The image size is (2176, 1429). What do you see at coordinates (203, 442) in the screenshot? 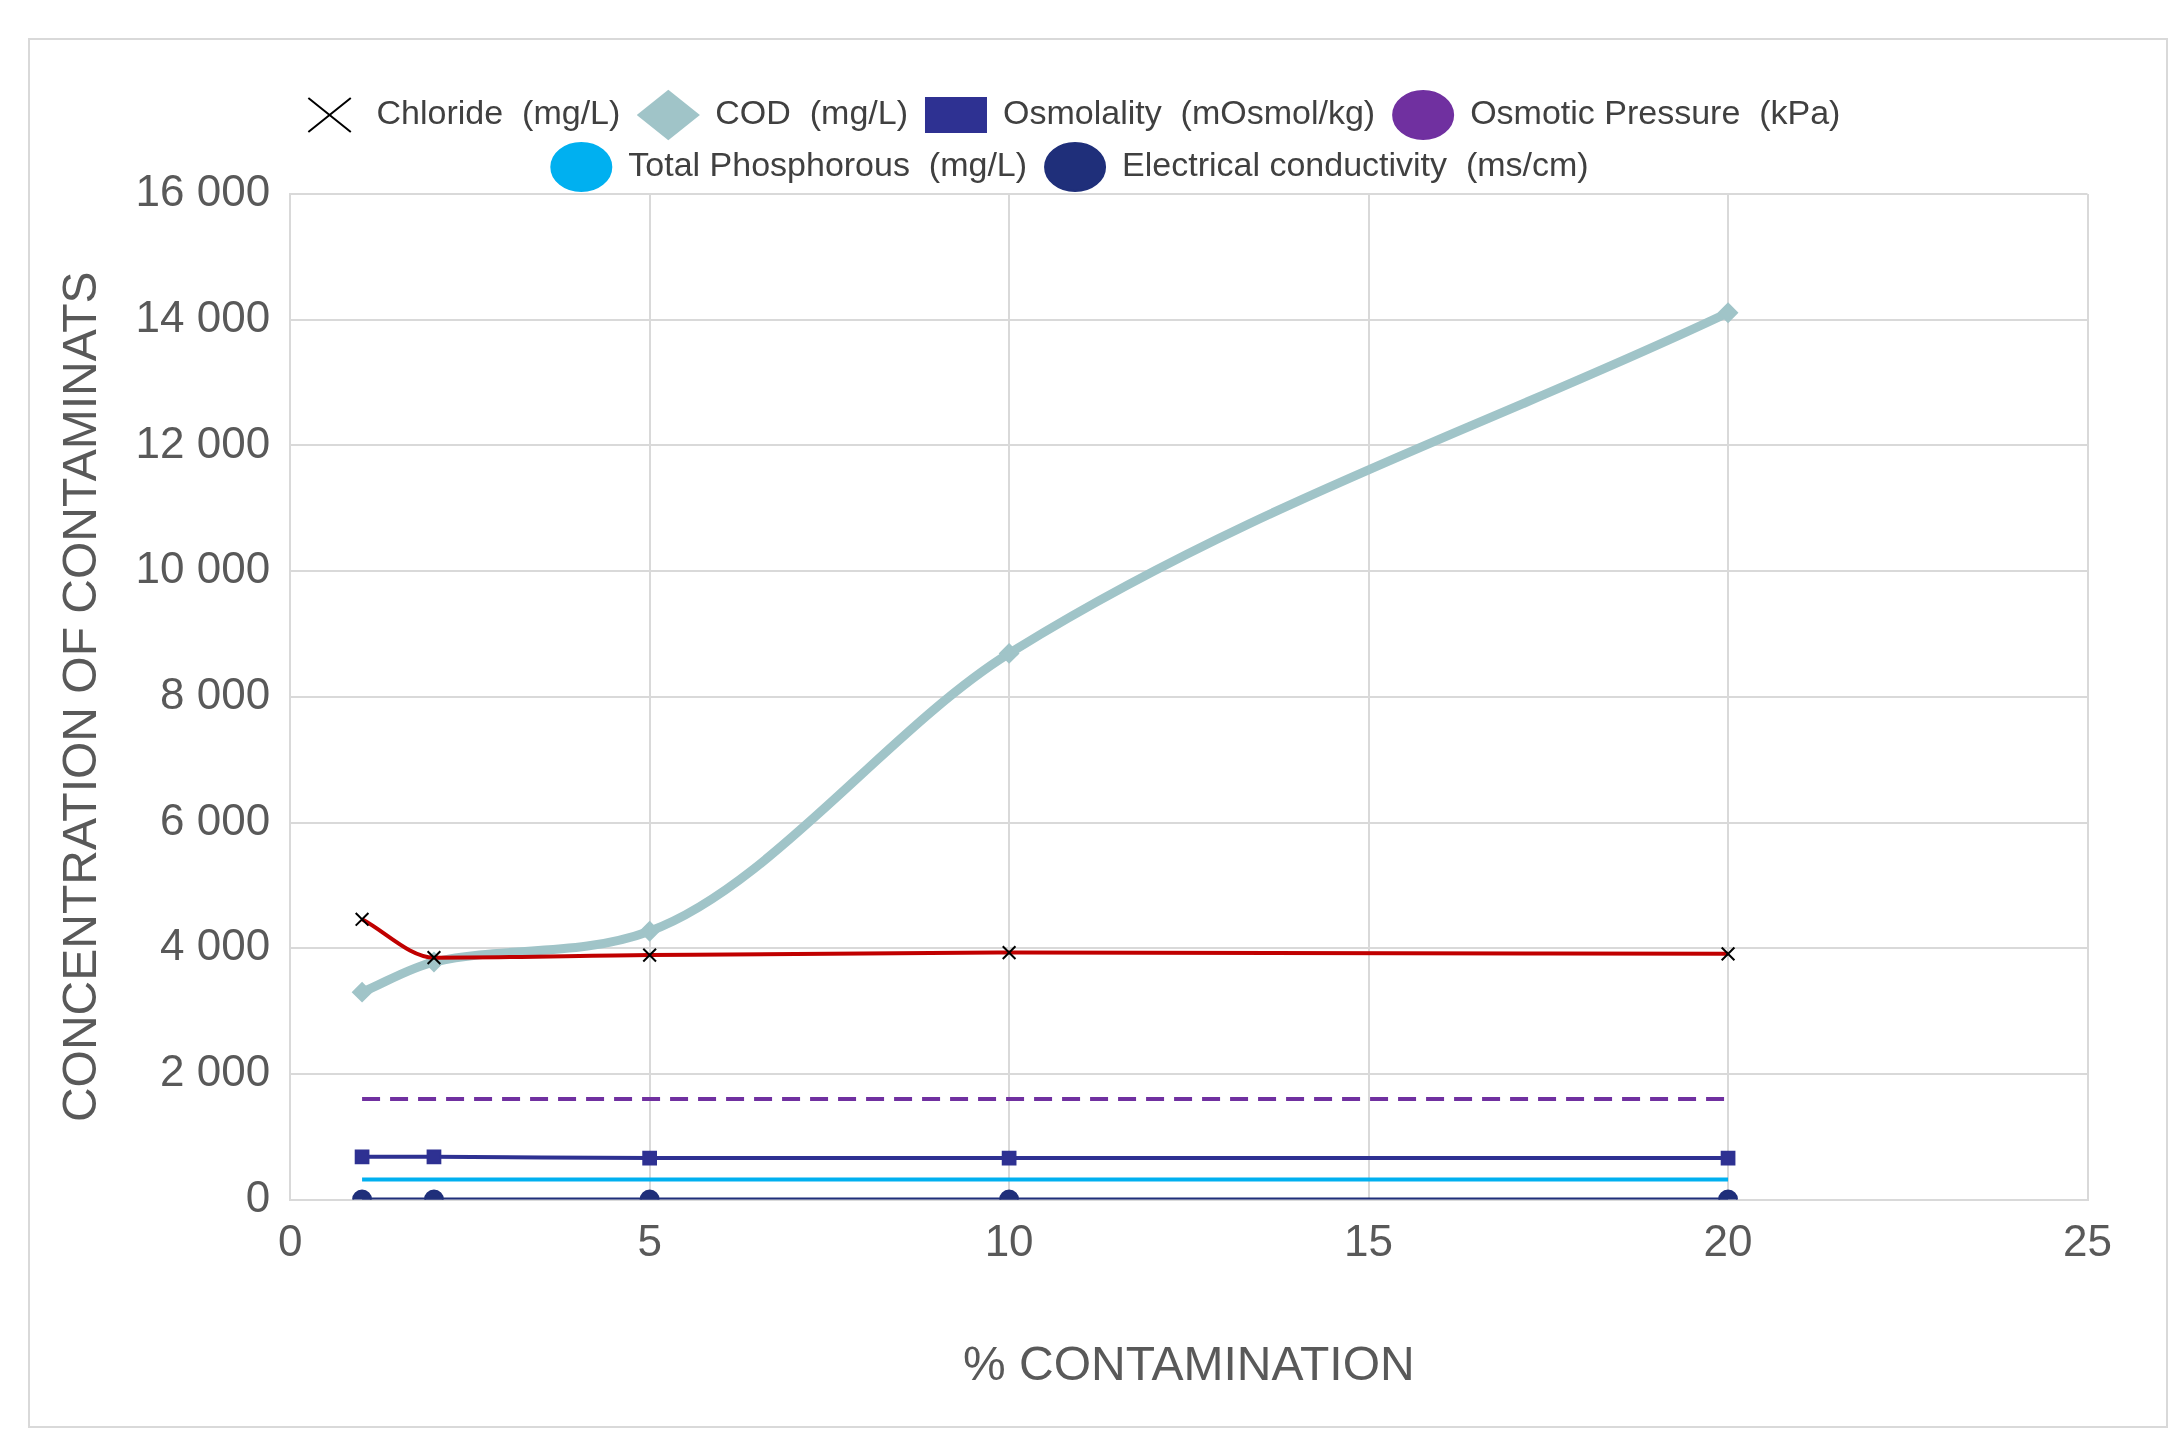
I see `y-tick-label: 12 000` at bounding box center [203, 442].